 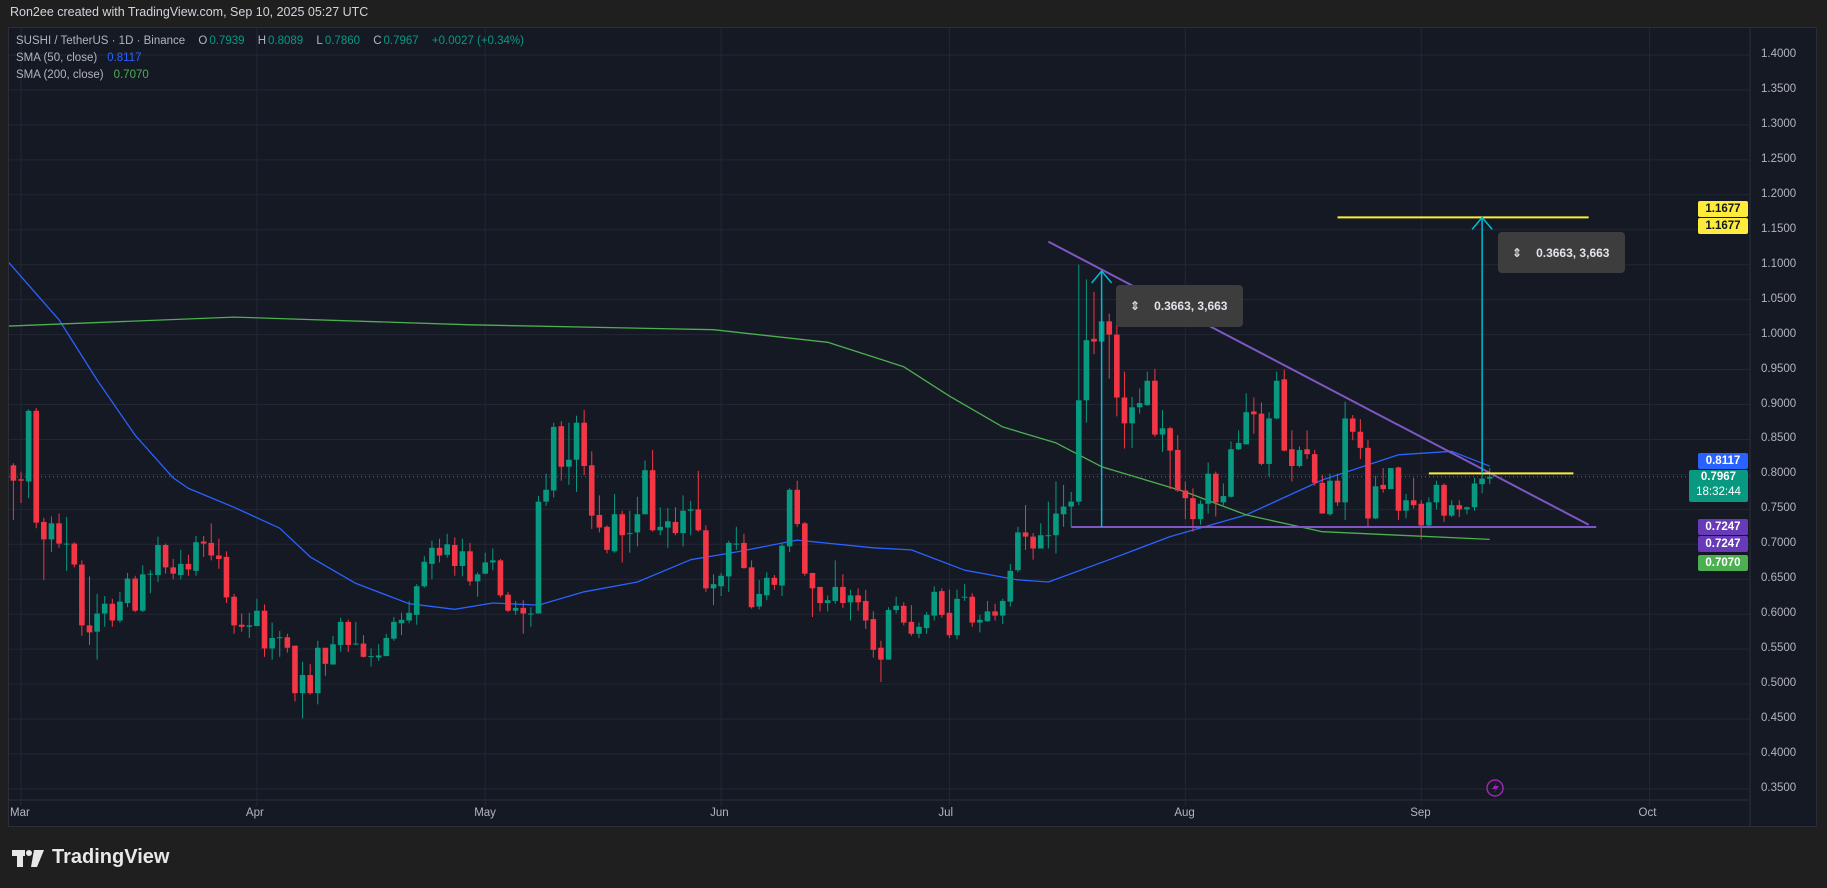 What do you see at coordinates (1723, 461) in the screenshot?
I see `price-badge: 0.8117` at bounding box center [1723, 461].